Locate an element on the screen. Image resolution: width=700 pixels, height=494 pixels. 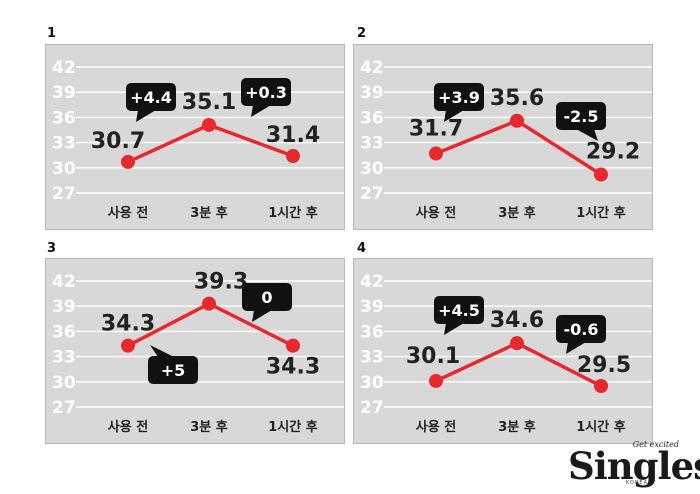
change-label: +5 is located at coordinates (173, 370).